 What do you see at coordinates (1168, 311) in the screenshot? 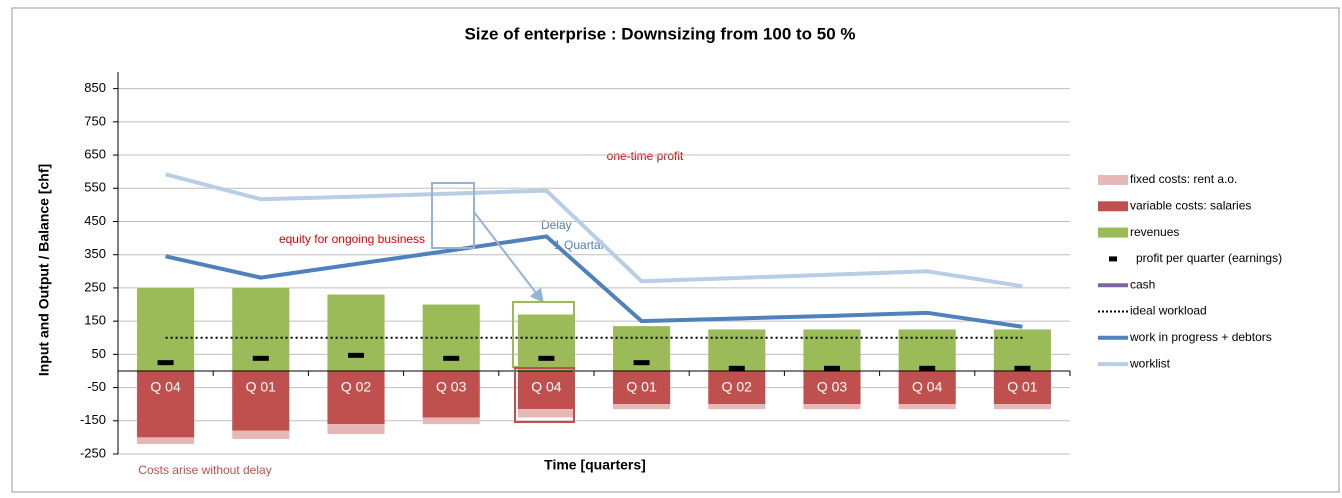
I see `legend-label: ideal workload` at bounding box center [1168, 311].